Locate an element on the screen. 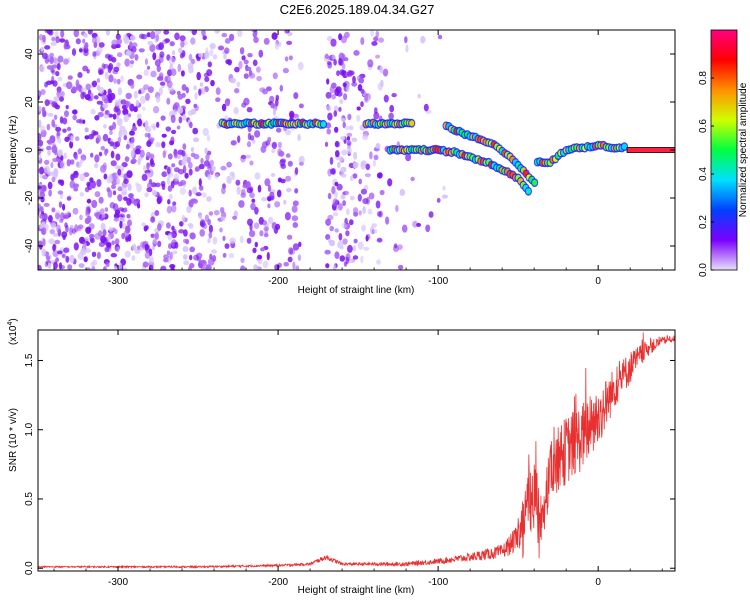 The image size is (750, 600). snr-scale-label: (x104) is located at coordinates (13, 331).